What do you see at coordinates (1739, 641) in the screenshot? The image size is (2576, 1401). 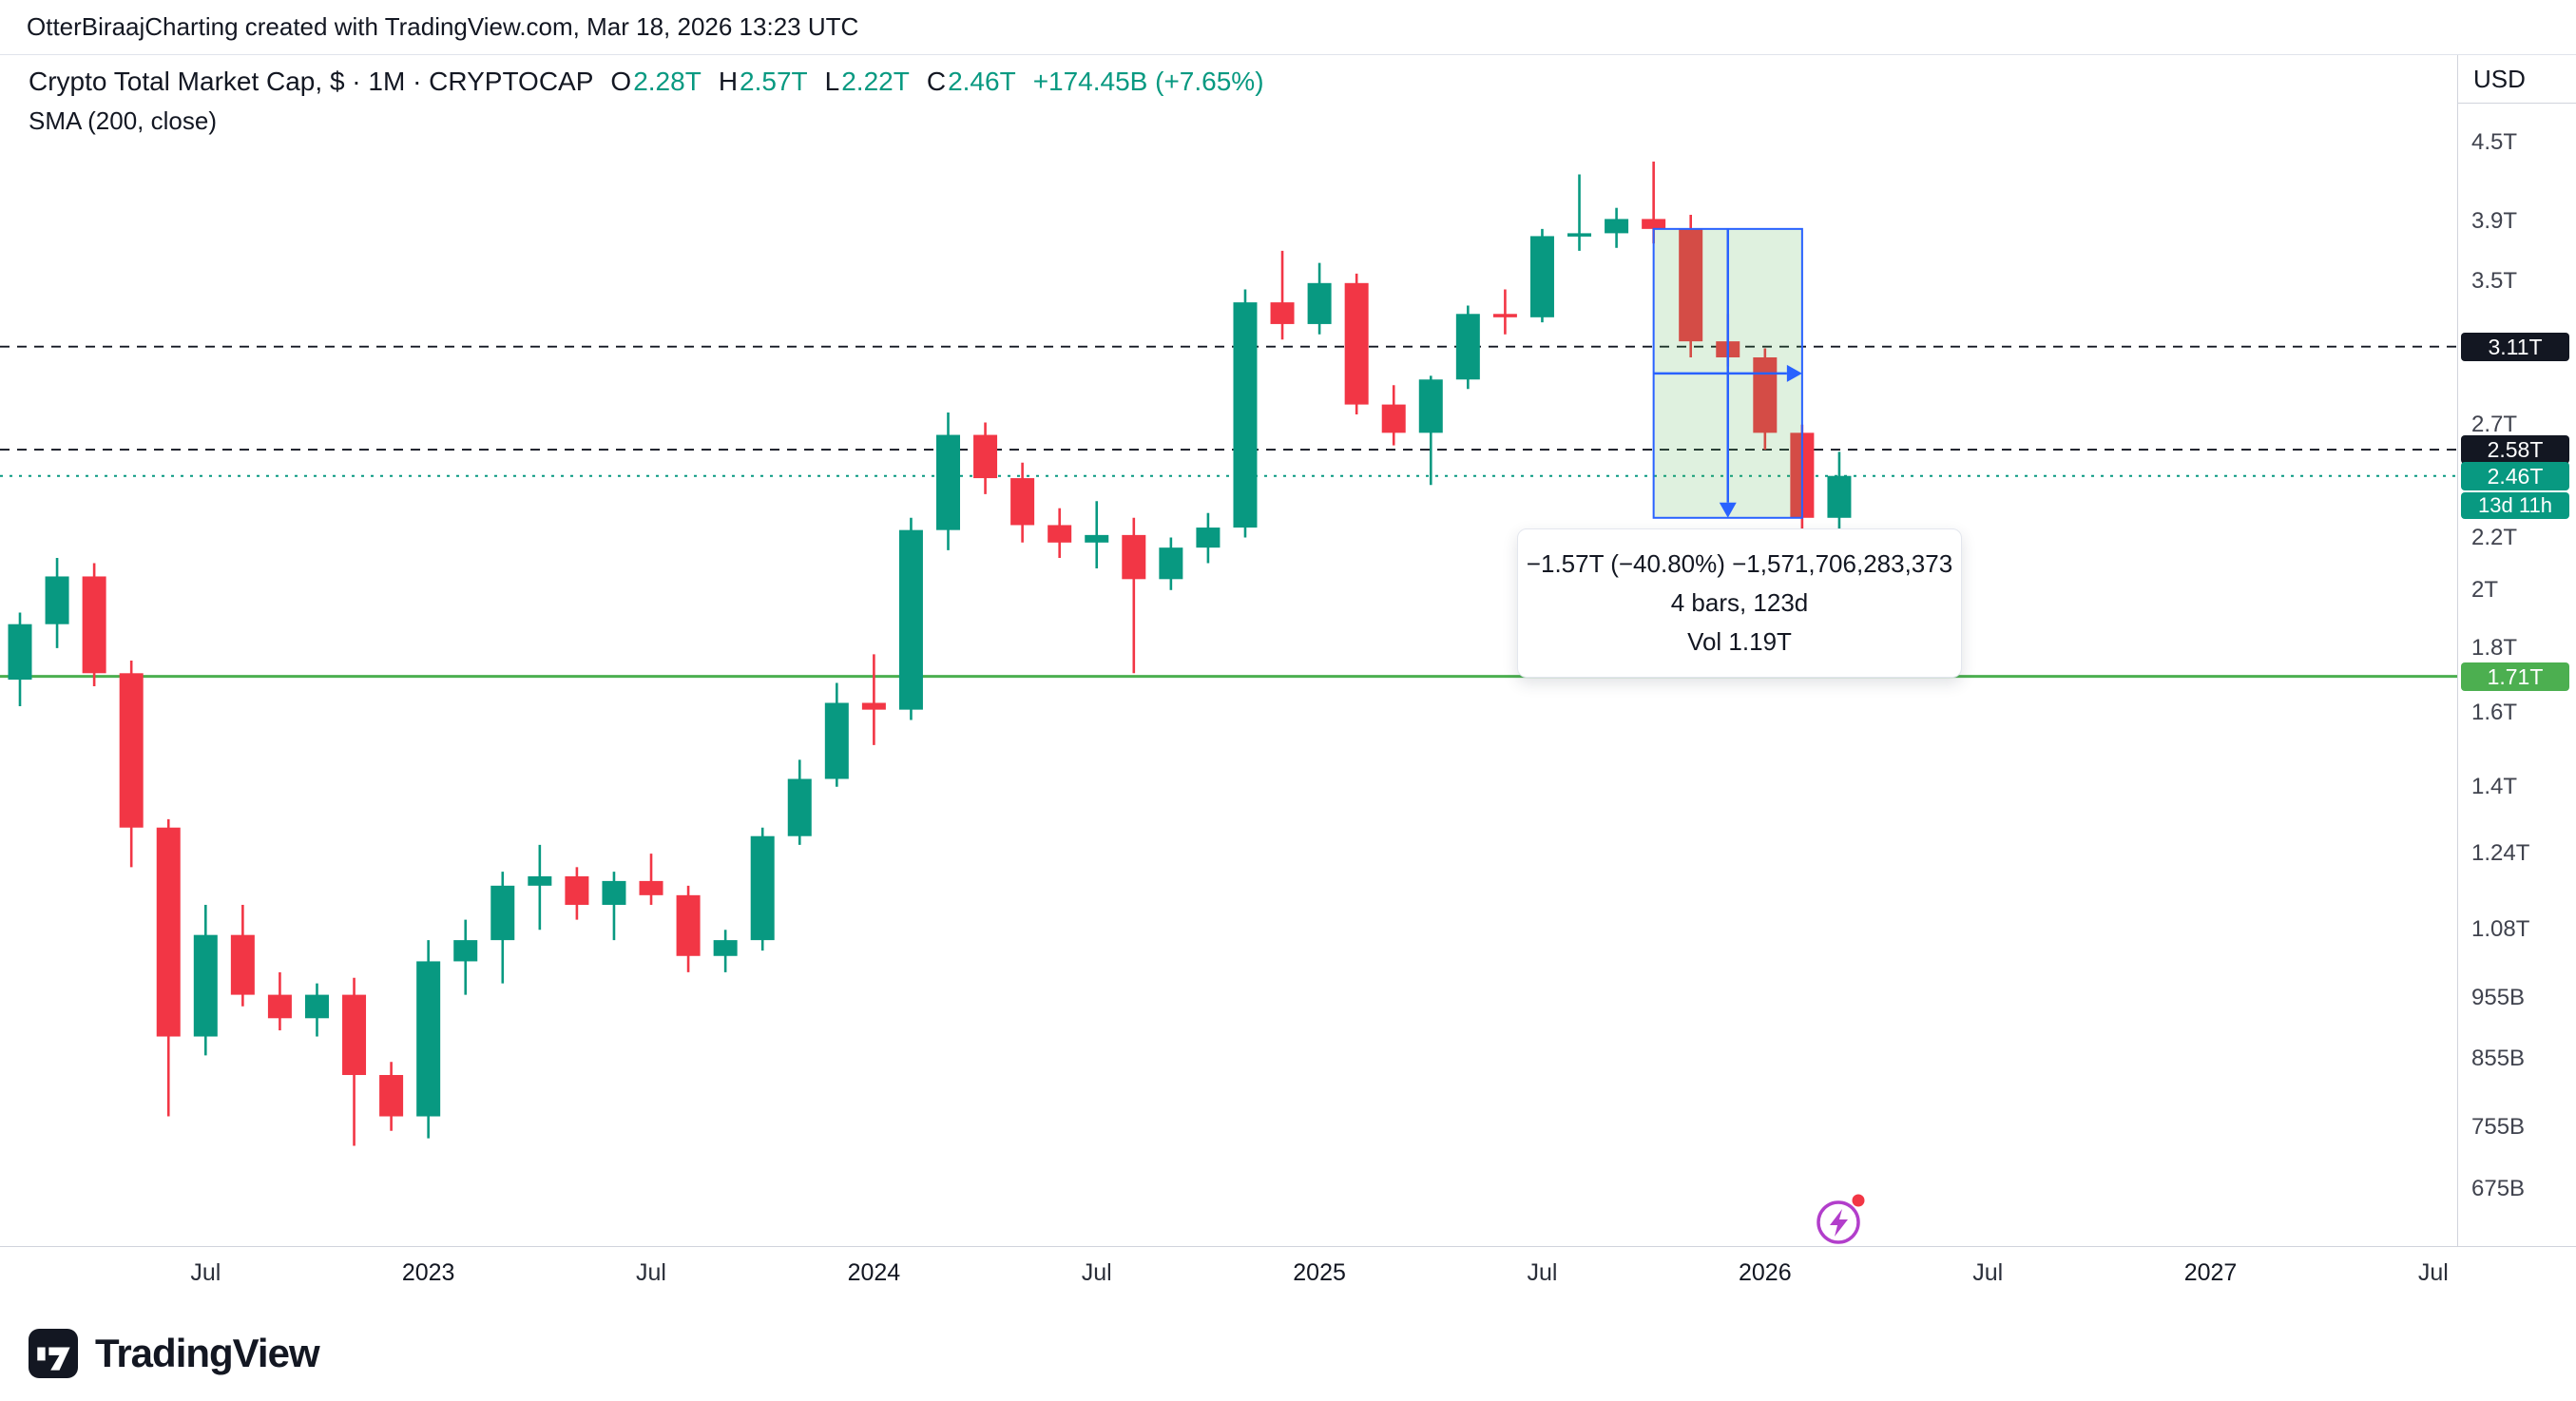 I see `measure-volume: Vol 1.19T` at bounding box center [1739, 641].